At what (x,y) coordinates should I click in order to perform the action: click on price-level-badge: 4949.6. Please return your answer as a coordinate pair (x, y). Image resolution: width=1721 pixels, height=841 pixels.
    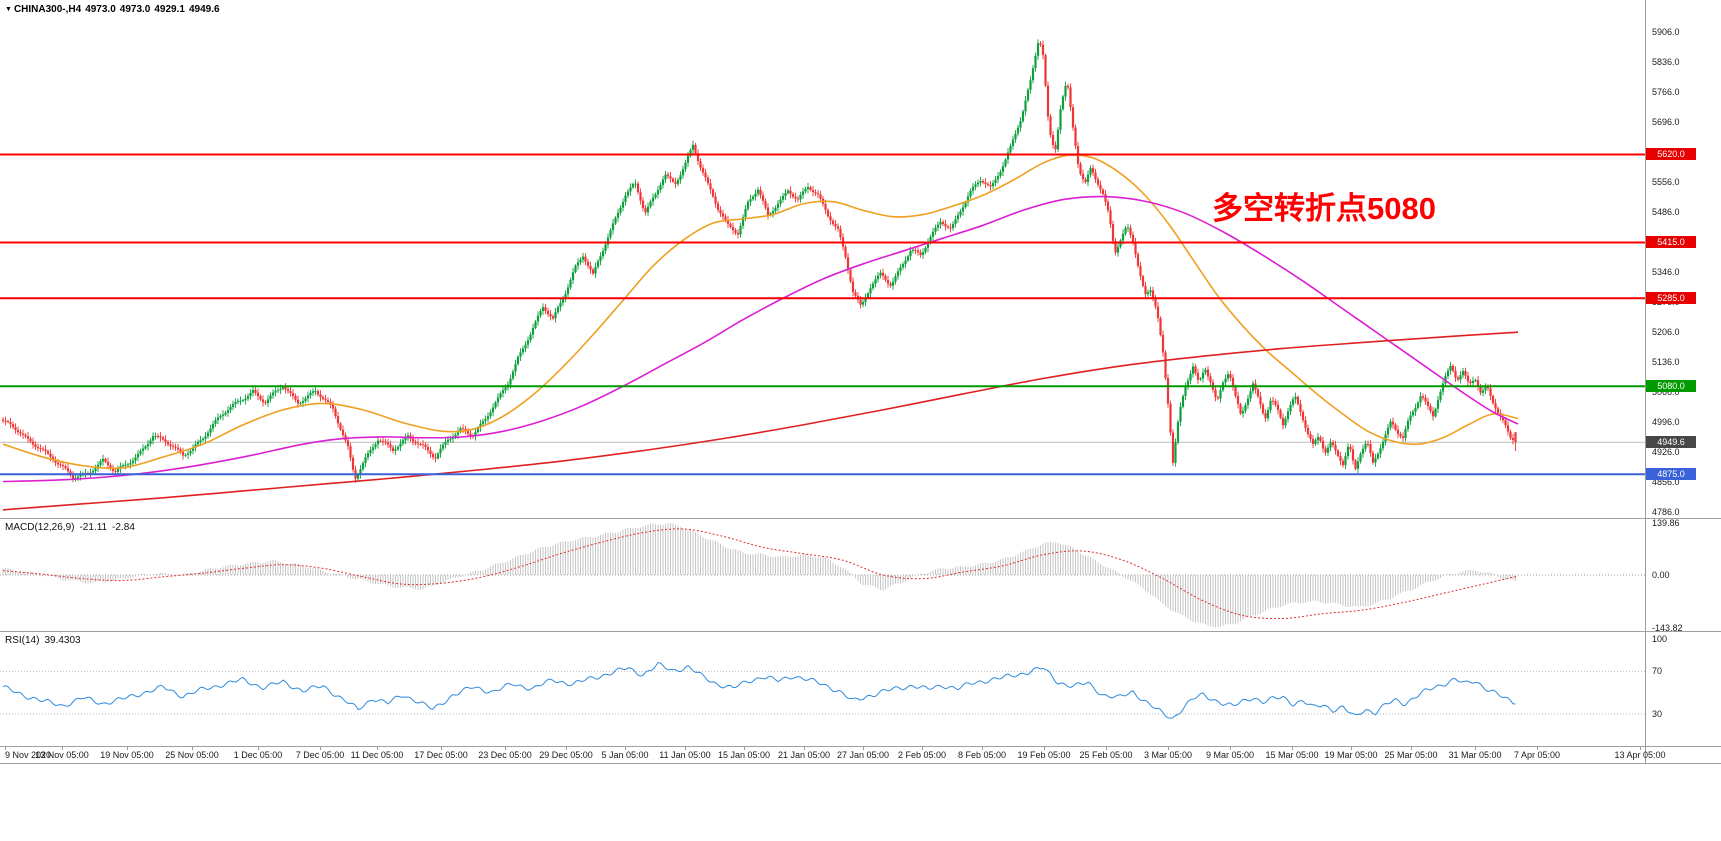
    Looking at the image, I should click on (1671, 442).